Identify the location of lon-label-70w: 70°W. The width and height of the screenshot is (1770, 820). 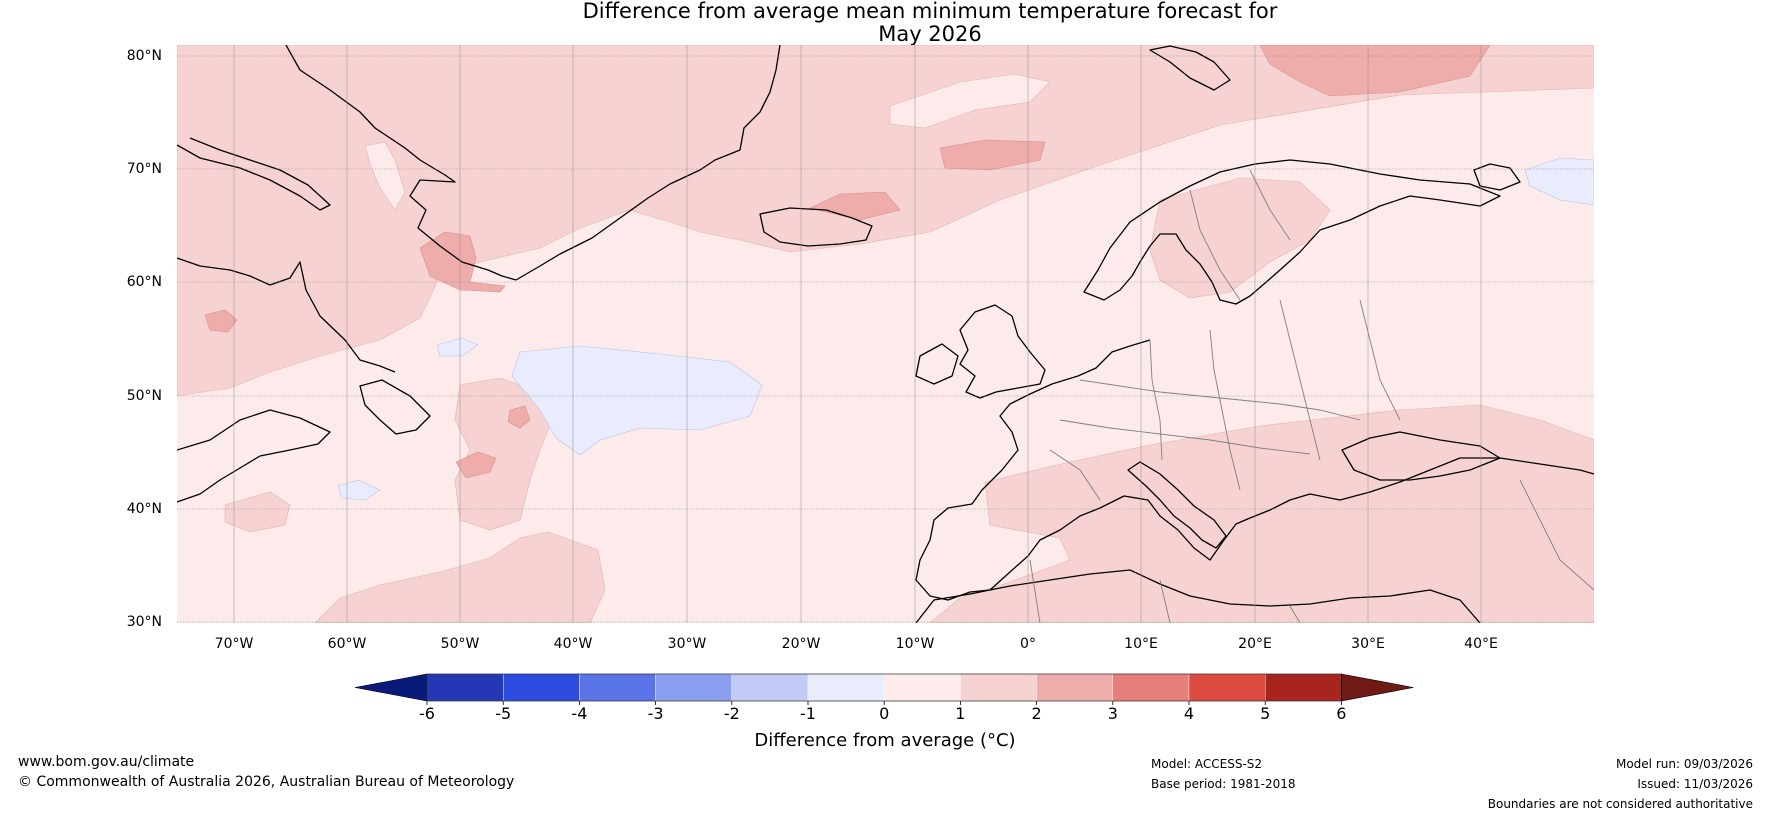
(234, 644).